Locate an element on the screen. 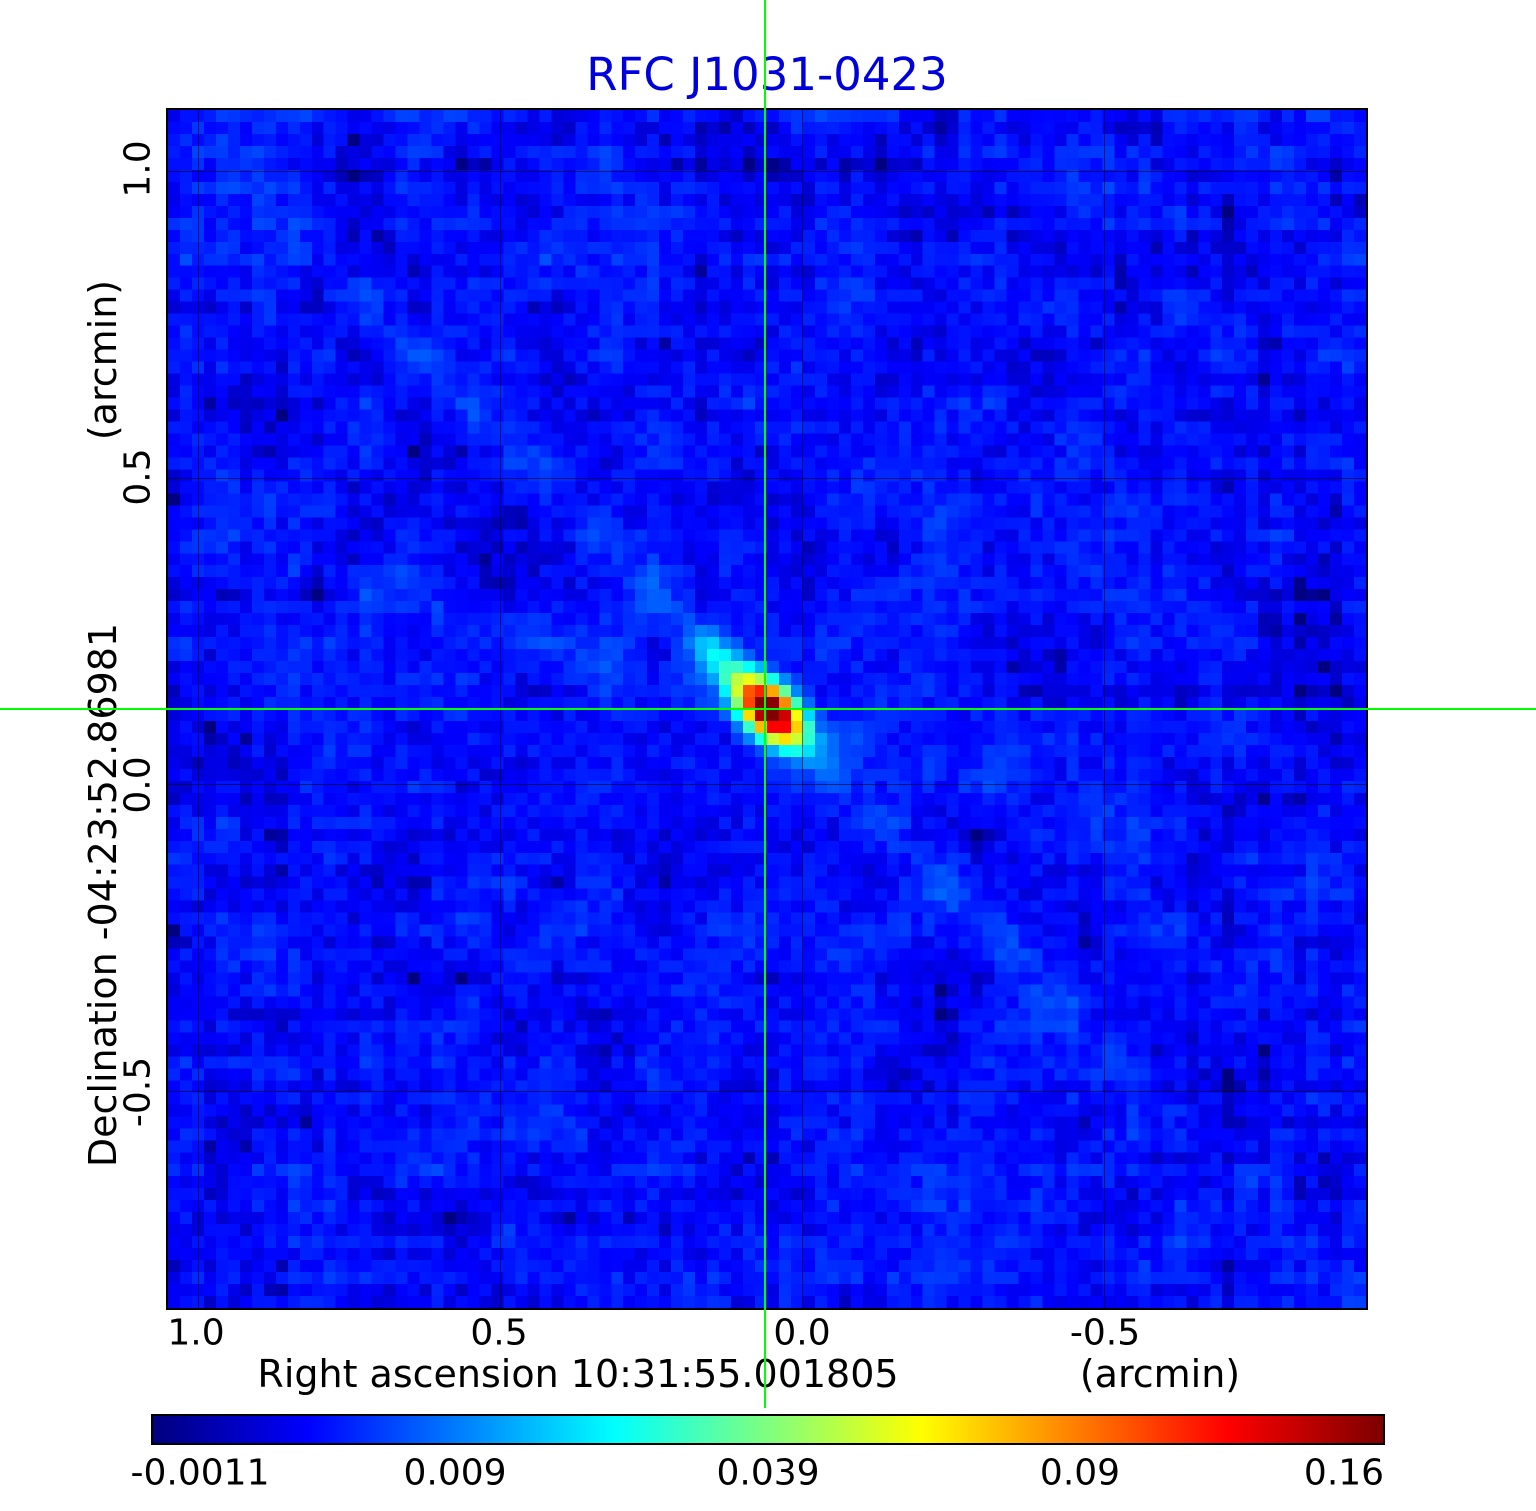 The height and width of the screenshot is (1511, 1536). y-tick-label: 1.0 is located at coordinates (138, 169).